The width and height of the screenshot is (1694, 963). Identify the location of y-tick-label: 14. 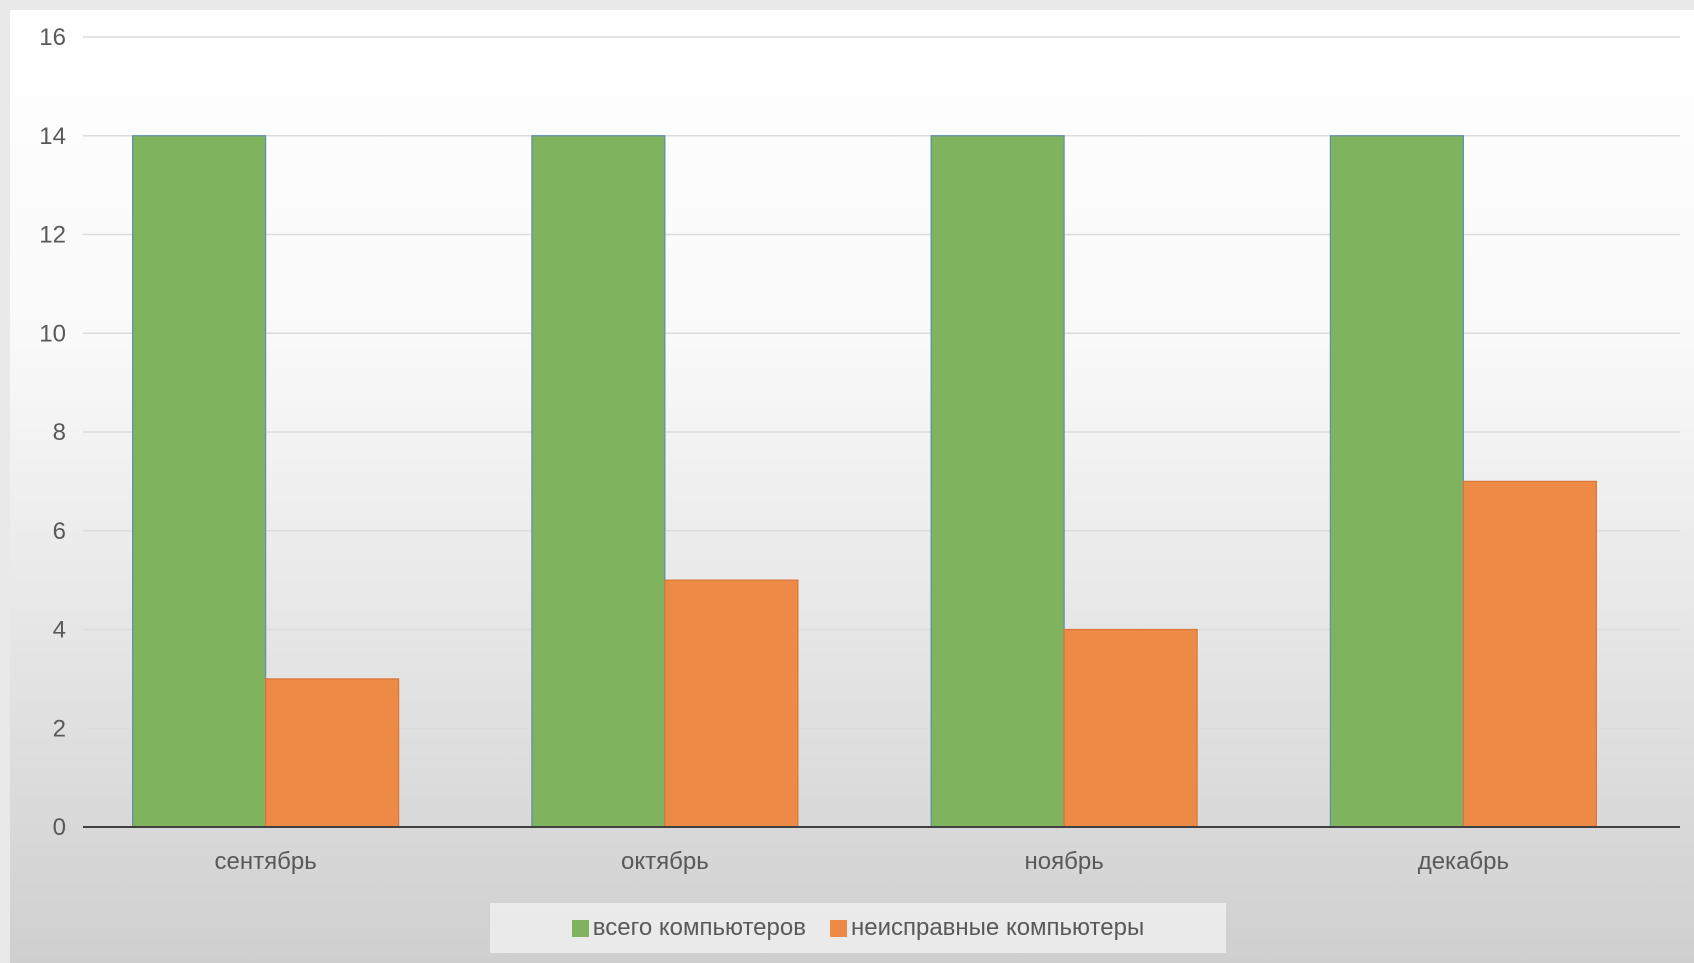
(52, 136).